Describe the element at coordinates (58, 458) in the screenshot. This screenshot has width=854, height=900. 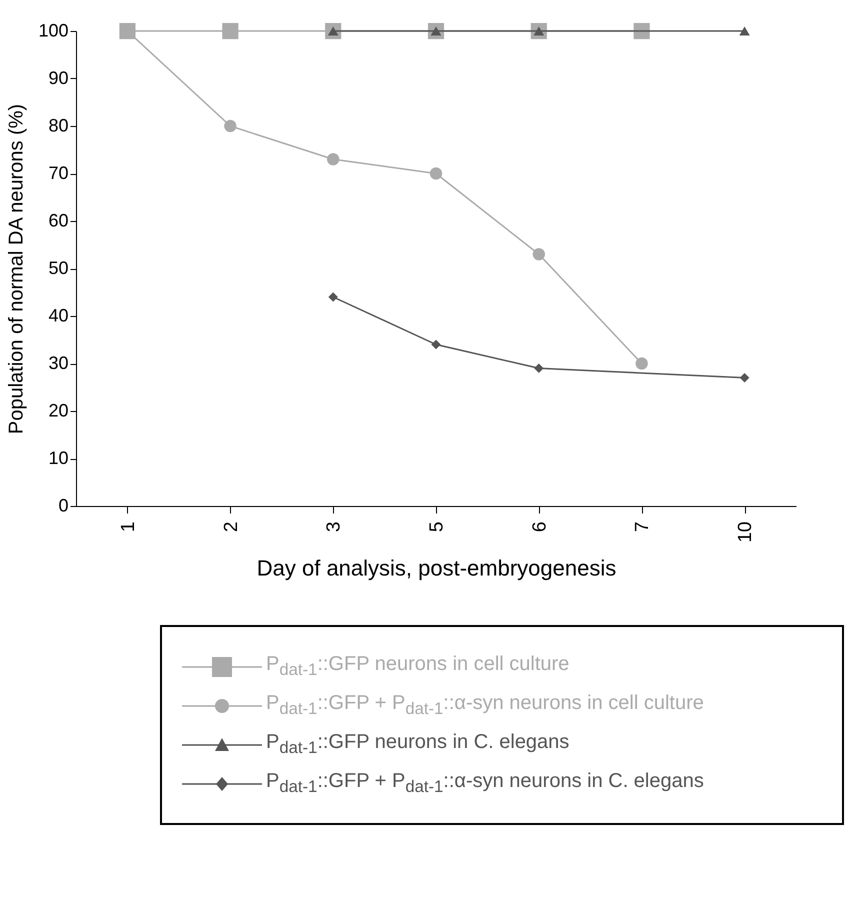
I see `y-tick-label: 10` at that location.